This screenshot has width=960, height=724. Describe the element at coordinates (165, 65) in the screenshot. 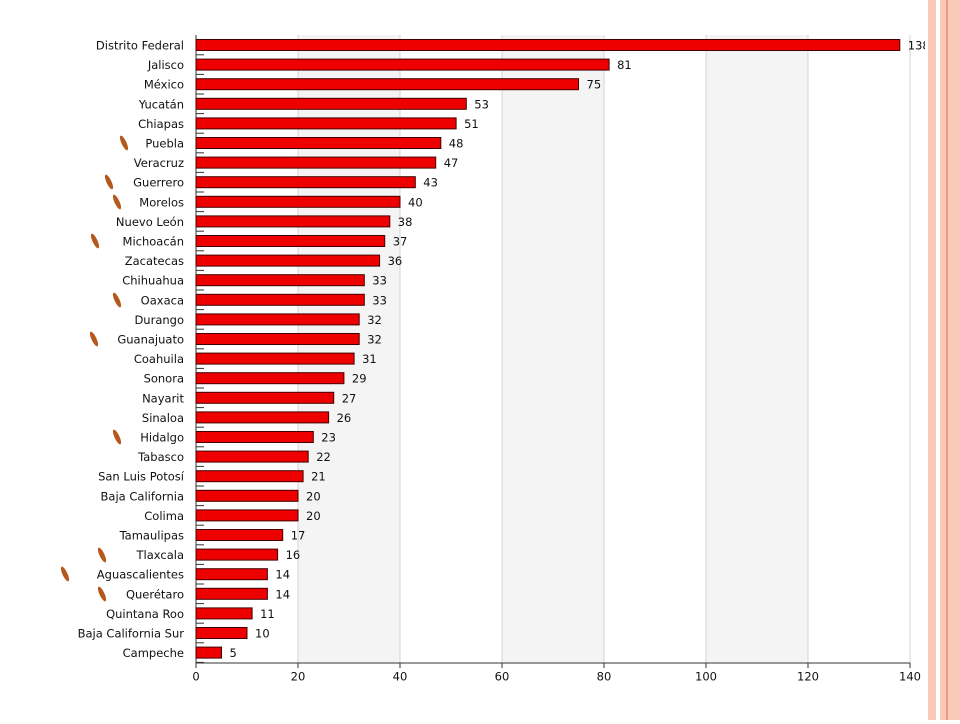

I see `y-tick-label: Jalisco` at that location.